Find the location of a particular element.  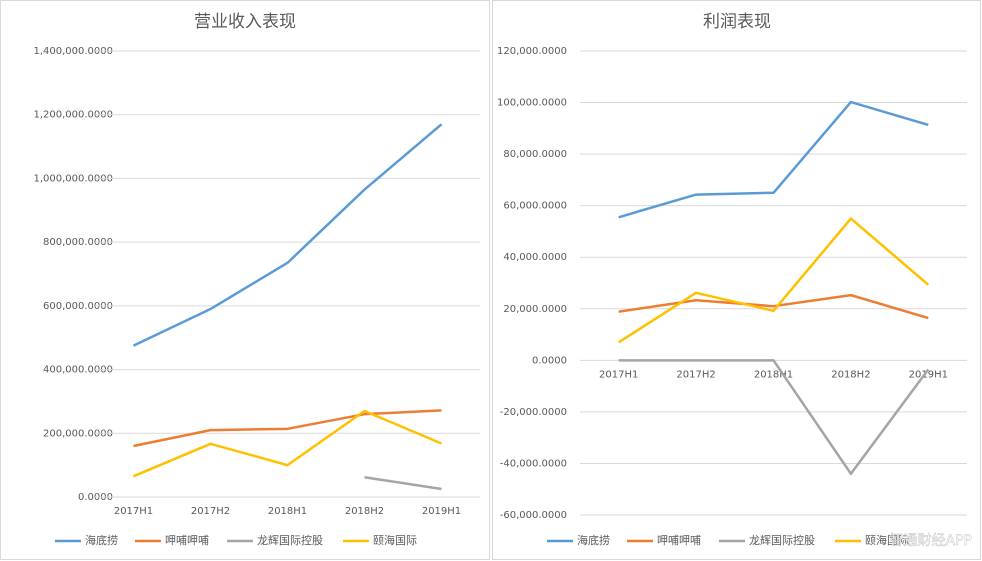

y-tick-label: 120,000.0000 is located at coordinates (532, 51).